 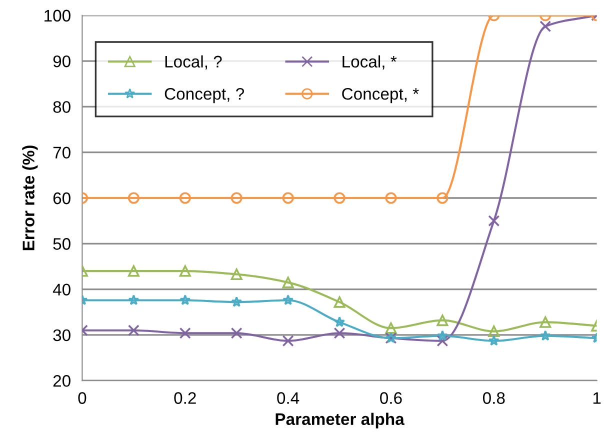 What do you see at coordinates (204, 96) in the screenshot?
I see `legend-label: Concept, ?` at bounding box center [204, 96].